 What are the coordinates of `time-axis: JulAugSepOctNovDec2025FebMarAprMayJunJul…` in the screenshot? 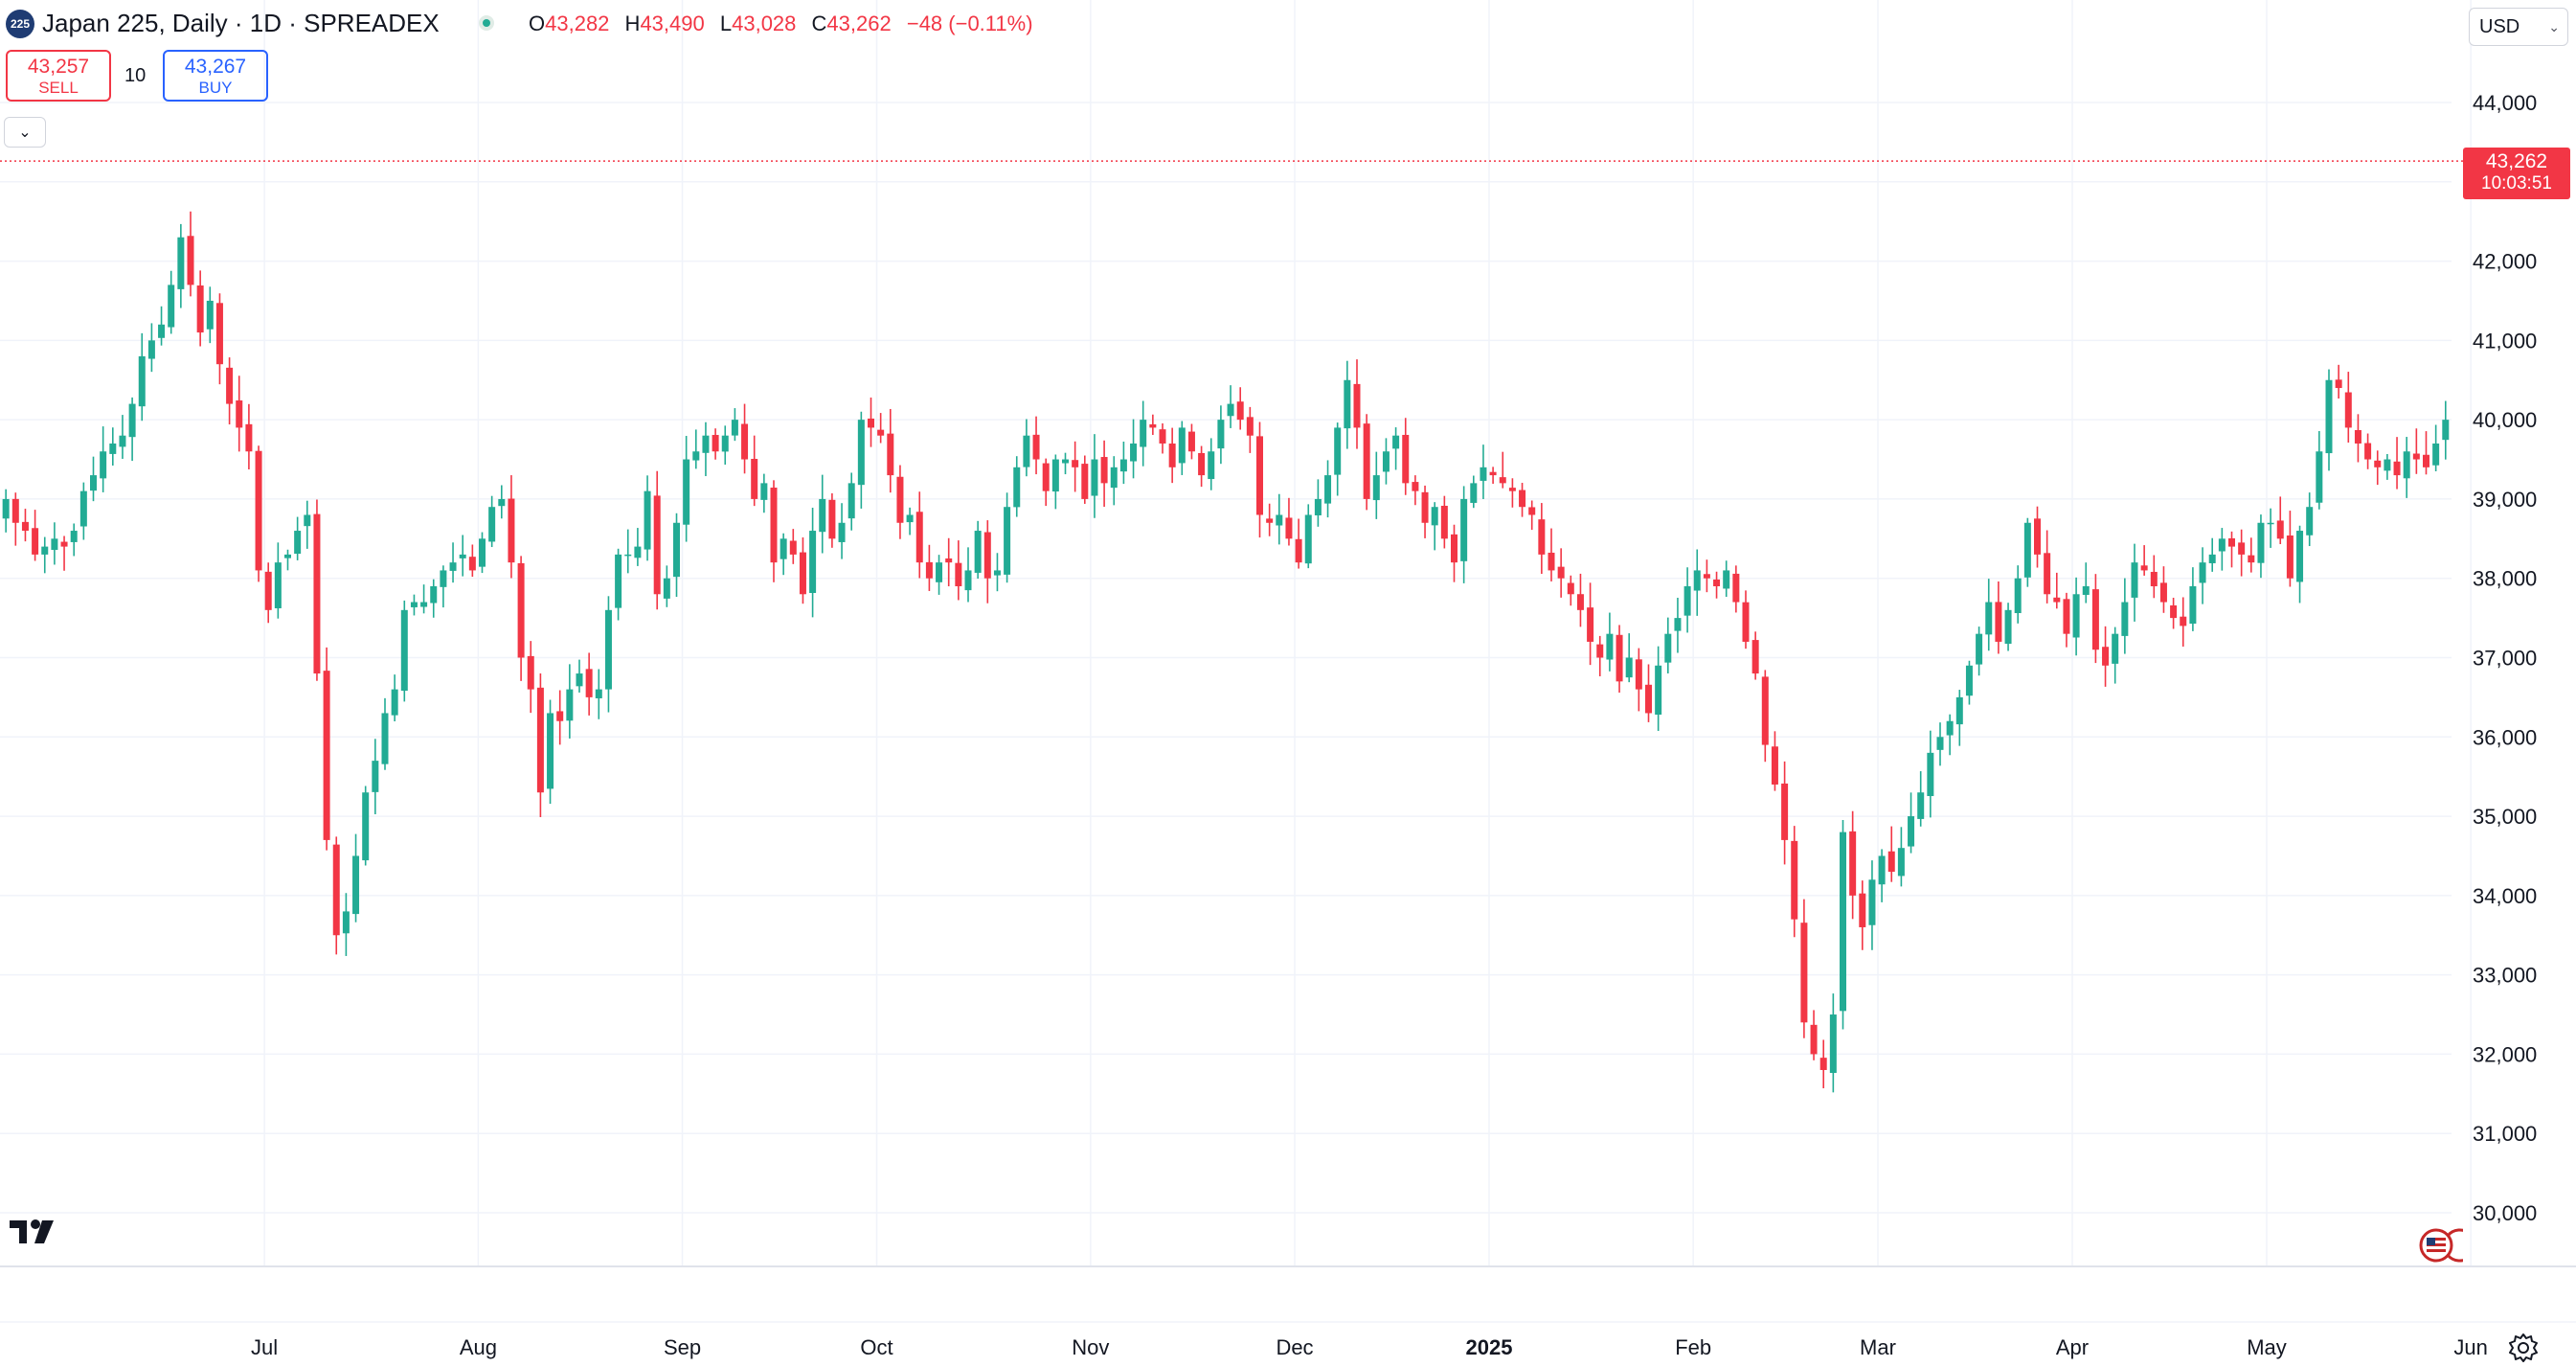 It's located at (1288, 1312).